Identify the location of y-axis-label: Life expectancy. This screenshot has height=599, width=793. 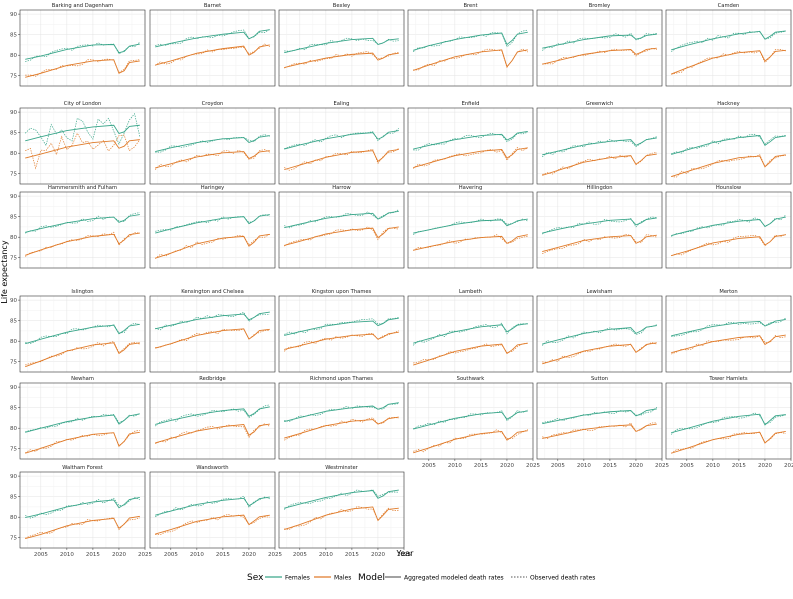
(4, 271).